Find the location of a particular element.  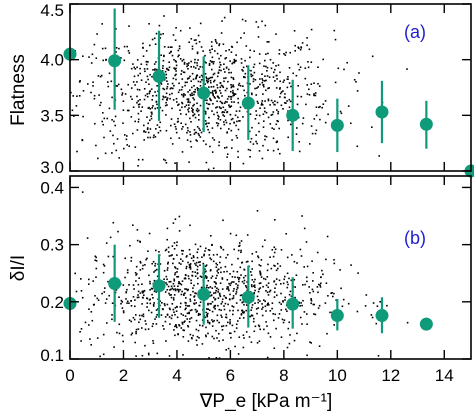

binned-marker is located at coordinates (382, 316).